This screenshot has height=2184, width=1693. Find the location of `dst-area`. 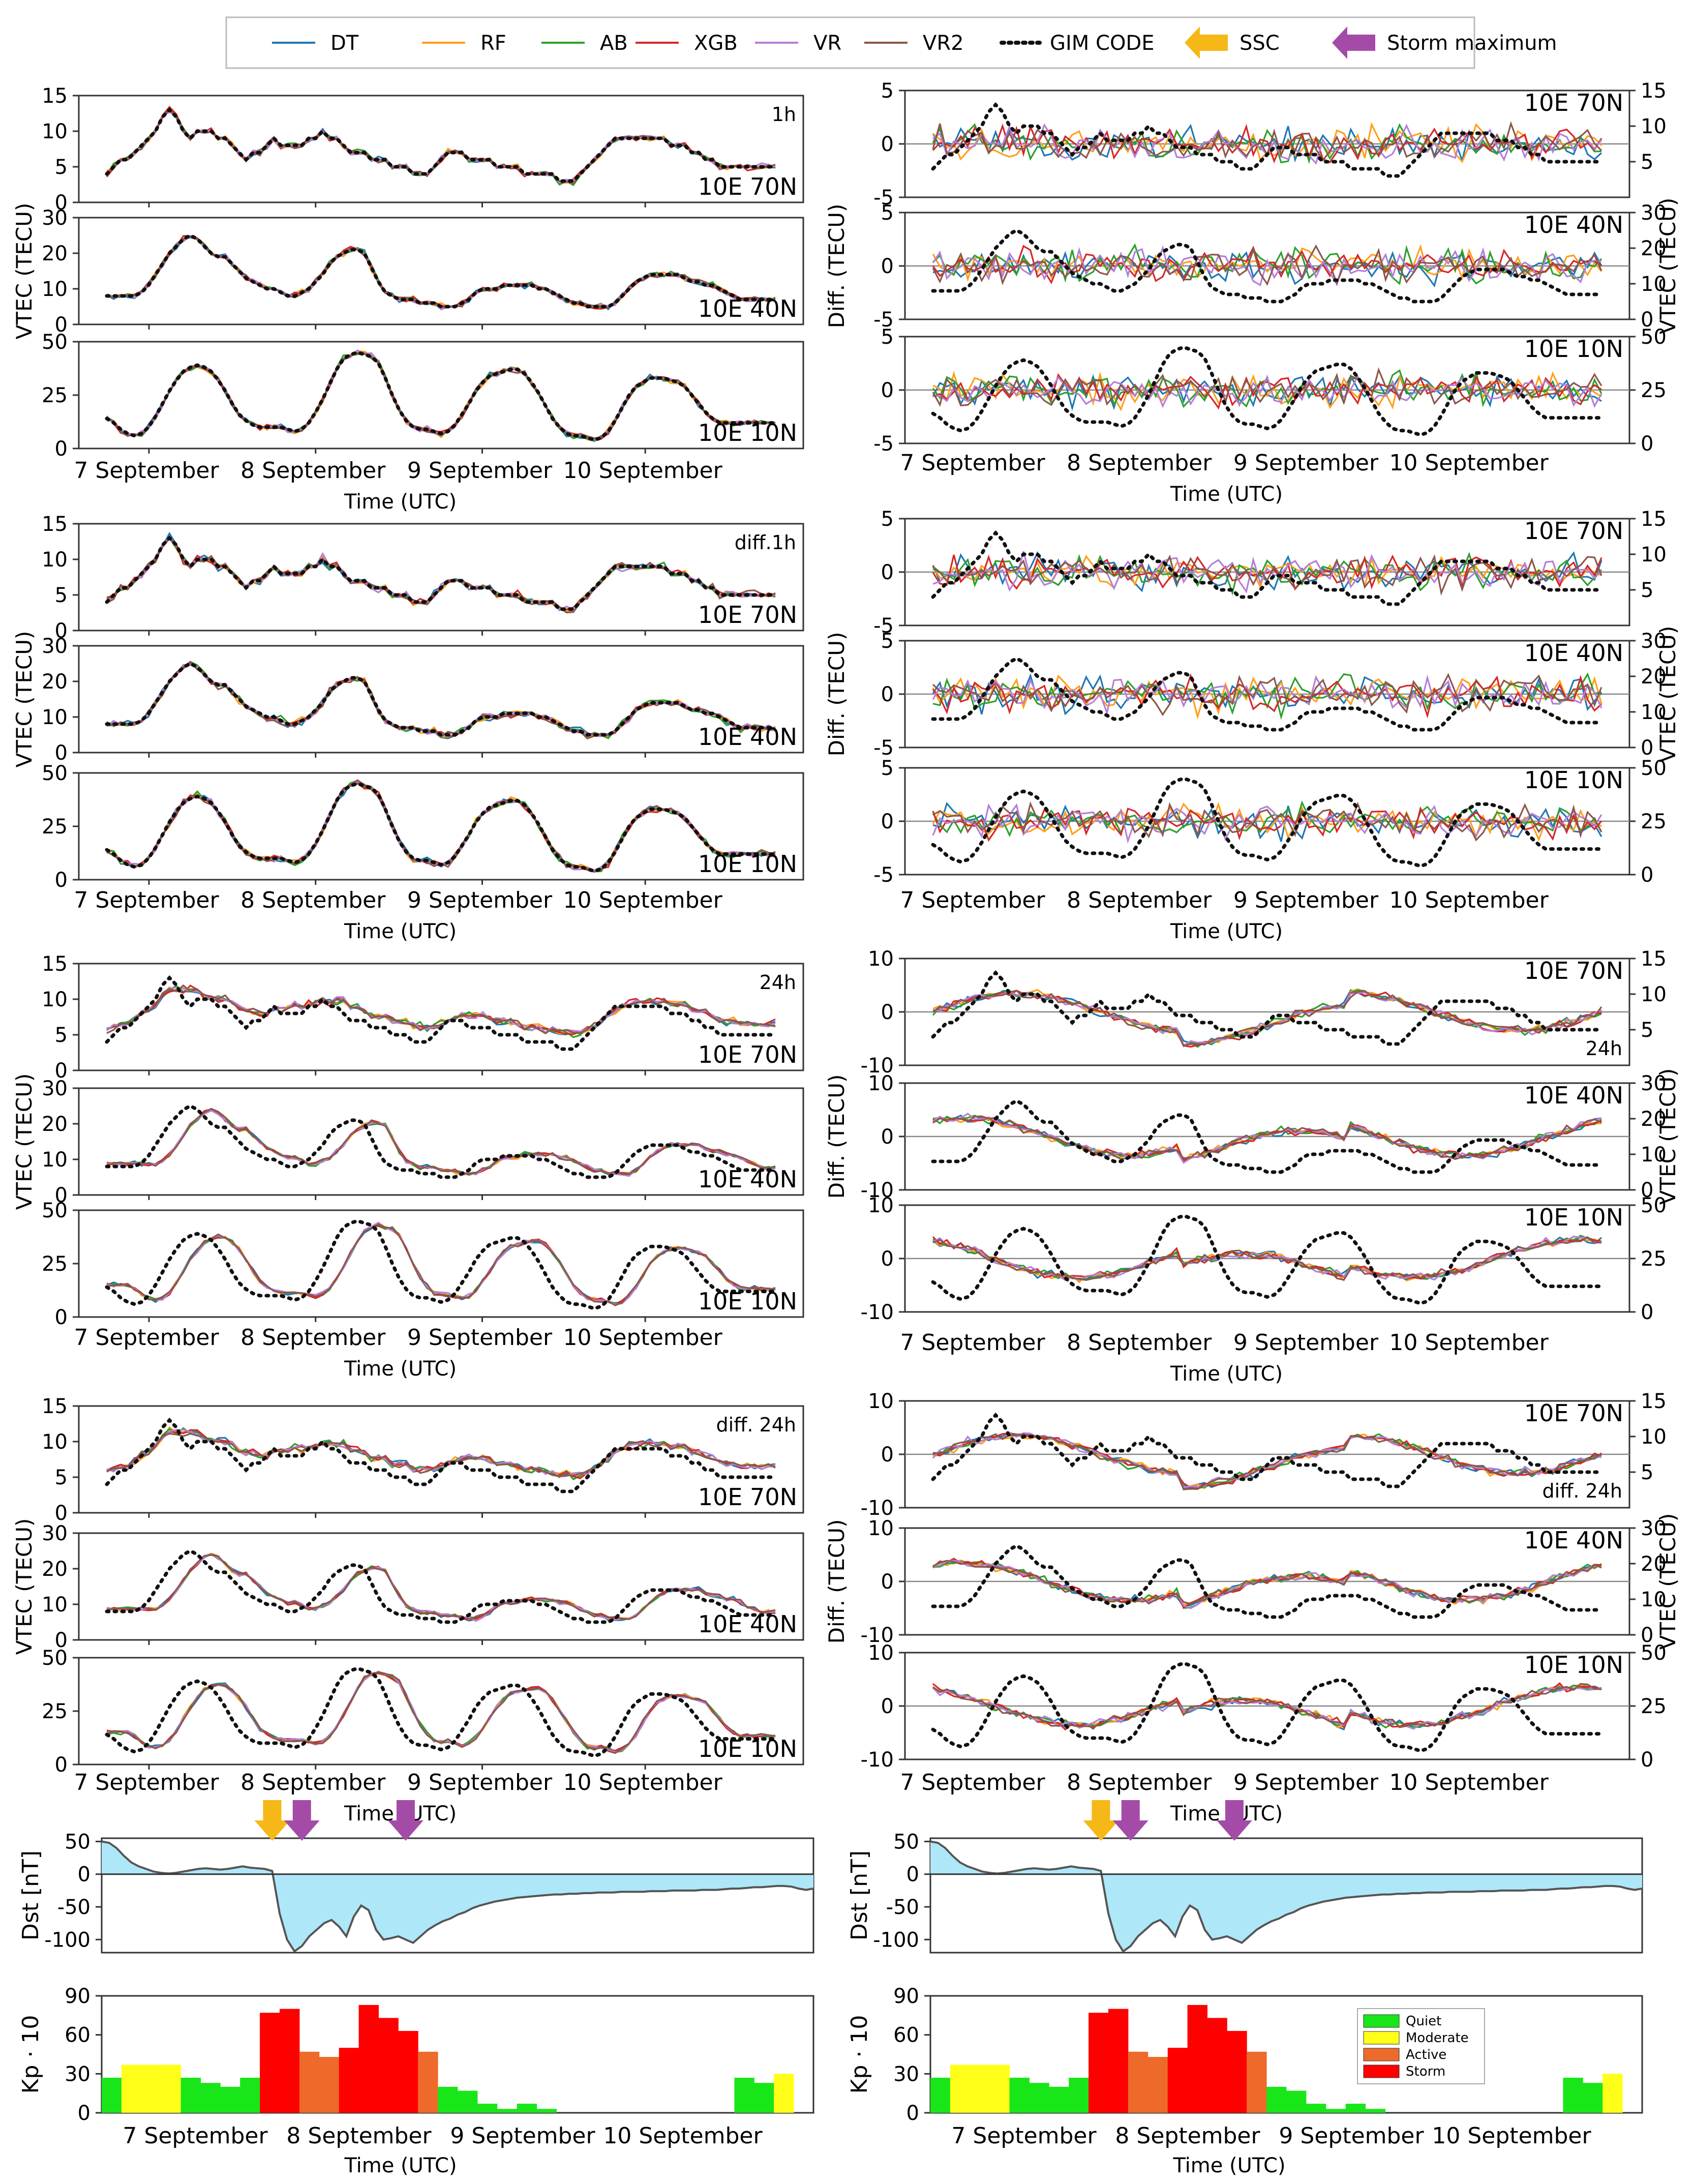

dst-area is located at coordinates (457, 1896).